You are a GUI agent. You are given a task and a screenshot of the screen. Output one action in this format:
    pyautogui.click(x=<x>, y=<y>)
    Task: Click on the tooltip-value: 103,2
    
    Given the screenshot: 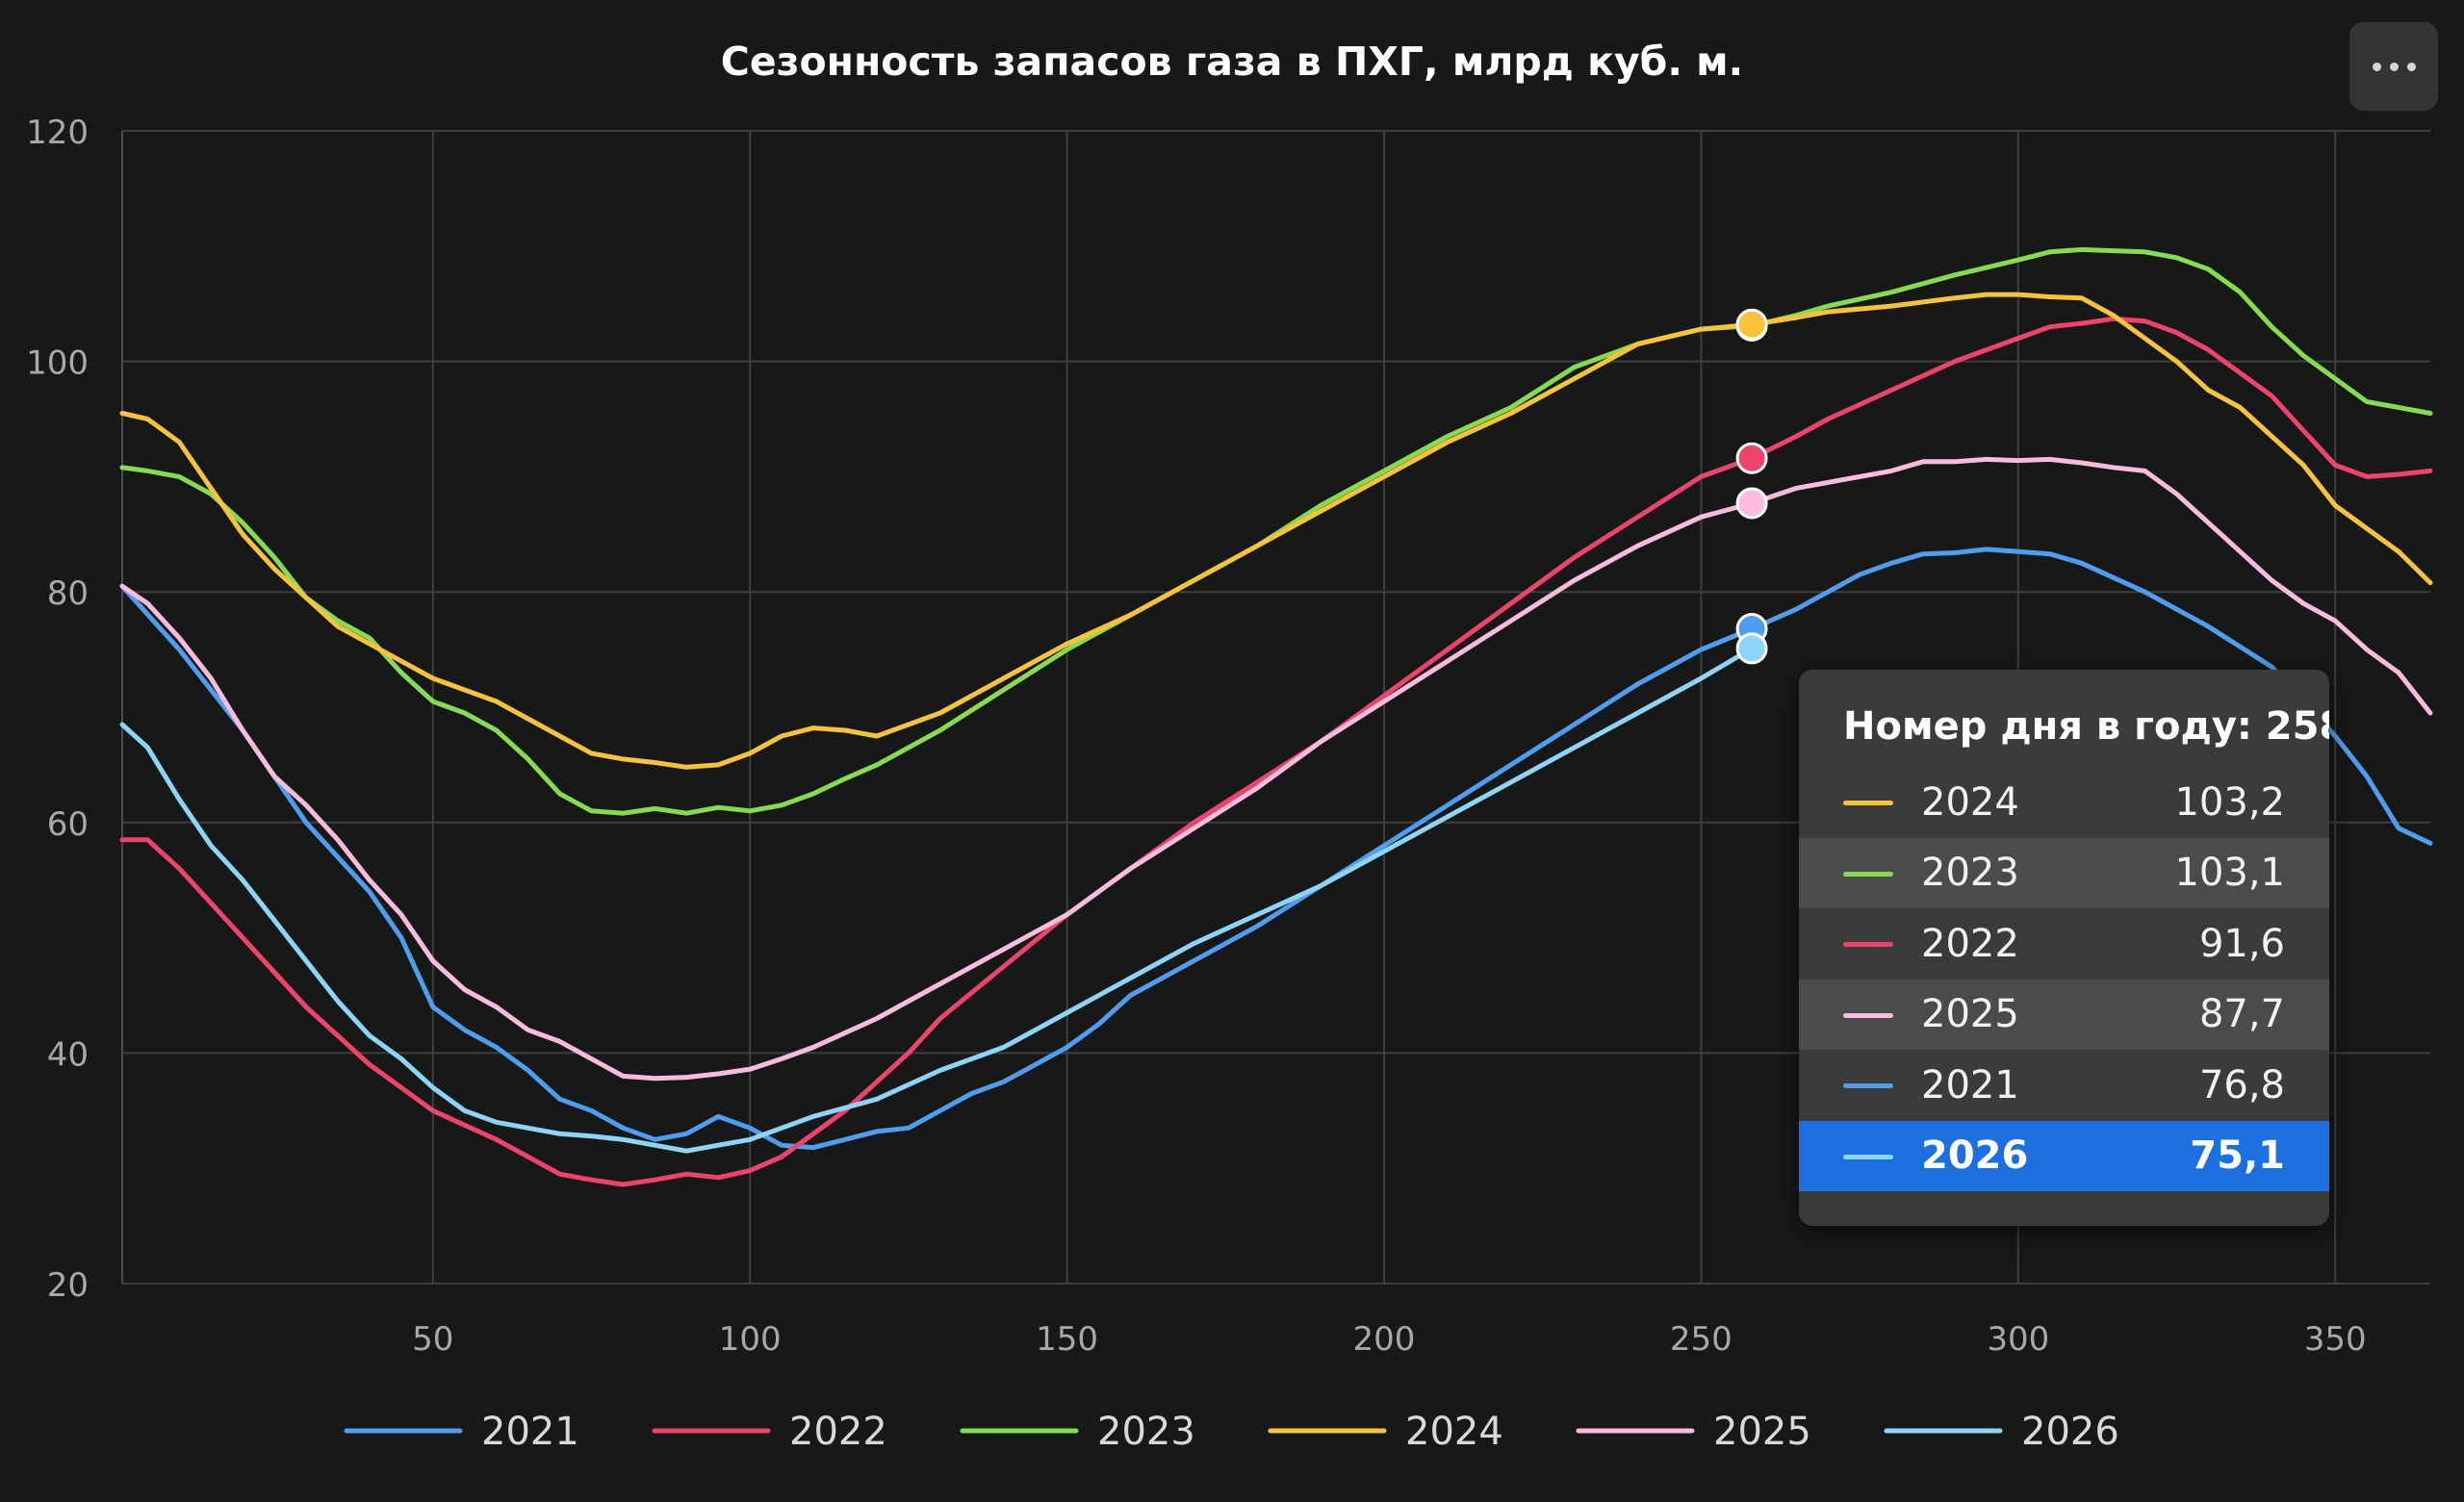 What is the action you would take?
    pyautogui.click(x=2229, y=802)
    